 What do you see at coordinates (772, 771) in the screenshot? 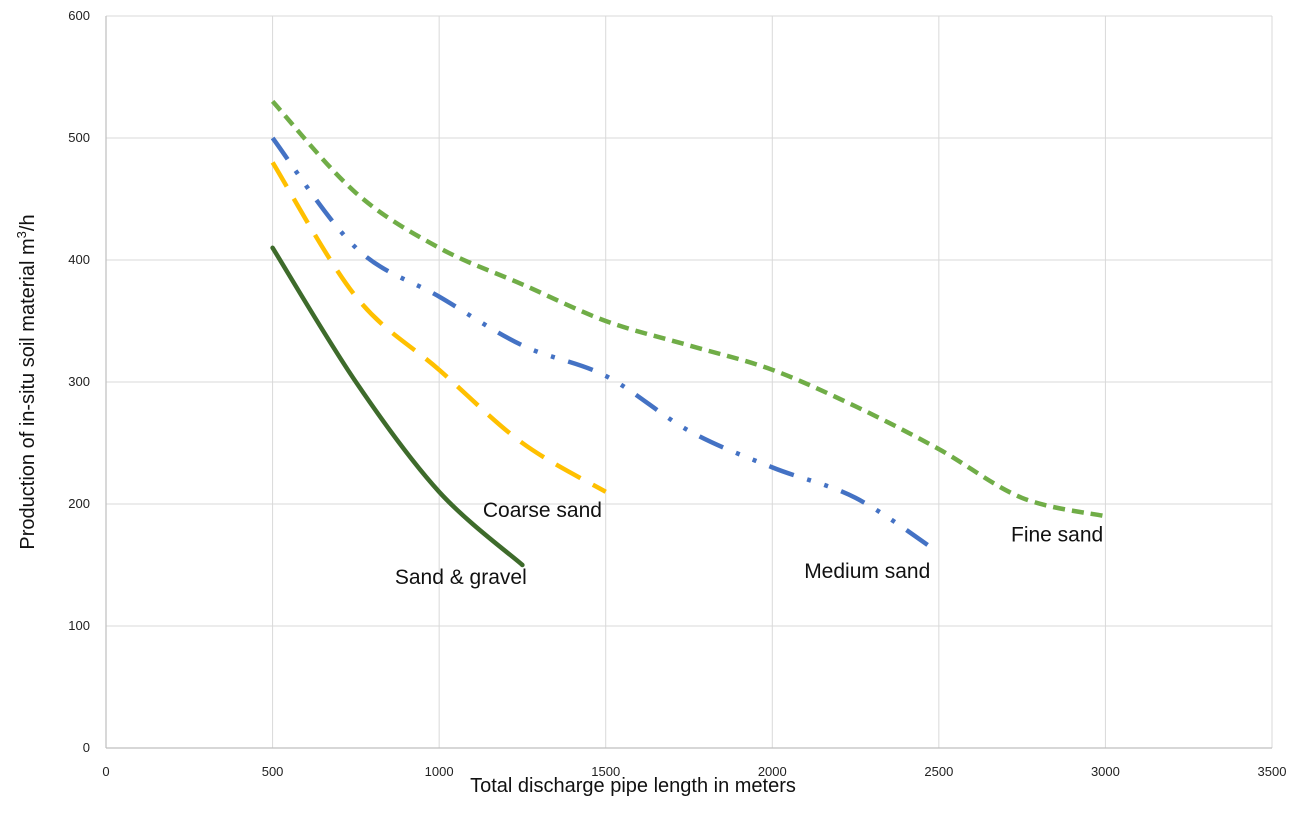
I see `x-tick-label: 2000` at bounding box center [772, 771].